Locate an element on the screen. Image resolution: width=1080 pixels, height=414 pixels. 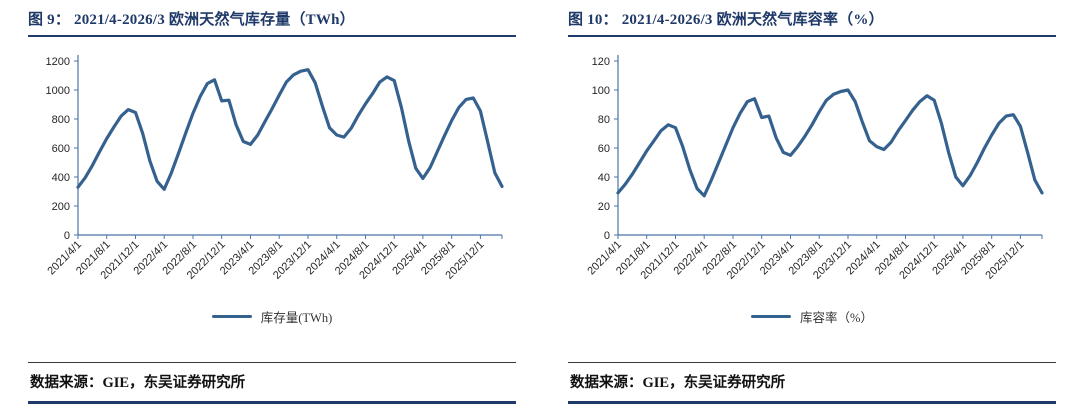
chart-legend: 库容率（%） is located at coordinates (812, 316).